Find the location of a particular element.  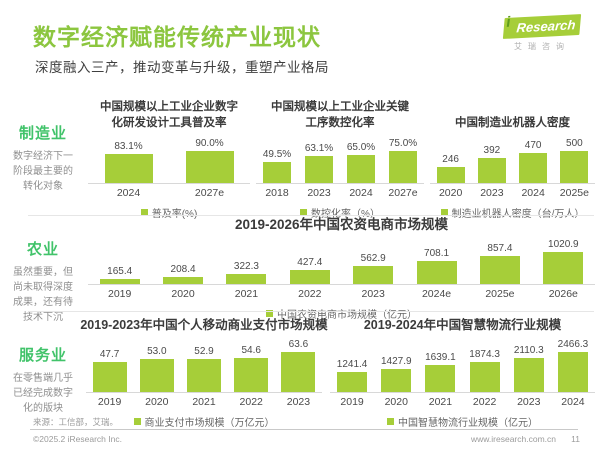

bar-value-label: 208.4 is located at coordinates (183, 270).